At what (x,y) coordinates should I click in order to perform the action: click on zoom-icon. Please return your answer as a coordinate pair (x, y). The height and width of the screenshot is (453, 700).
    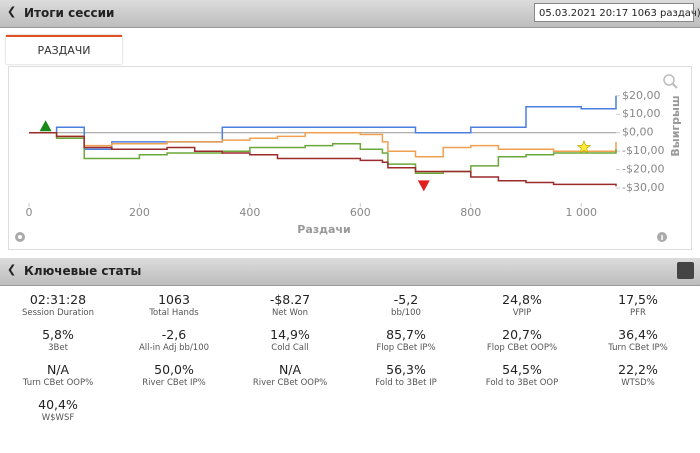
    Looking at the image, I should click on (670, 81).